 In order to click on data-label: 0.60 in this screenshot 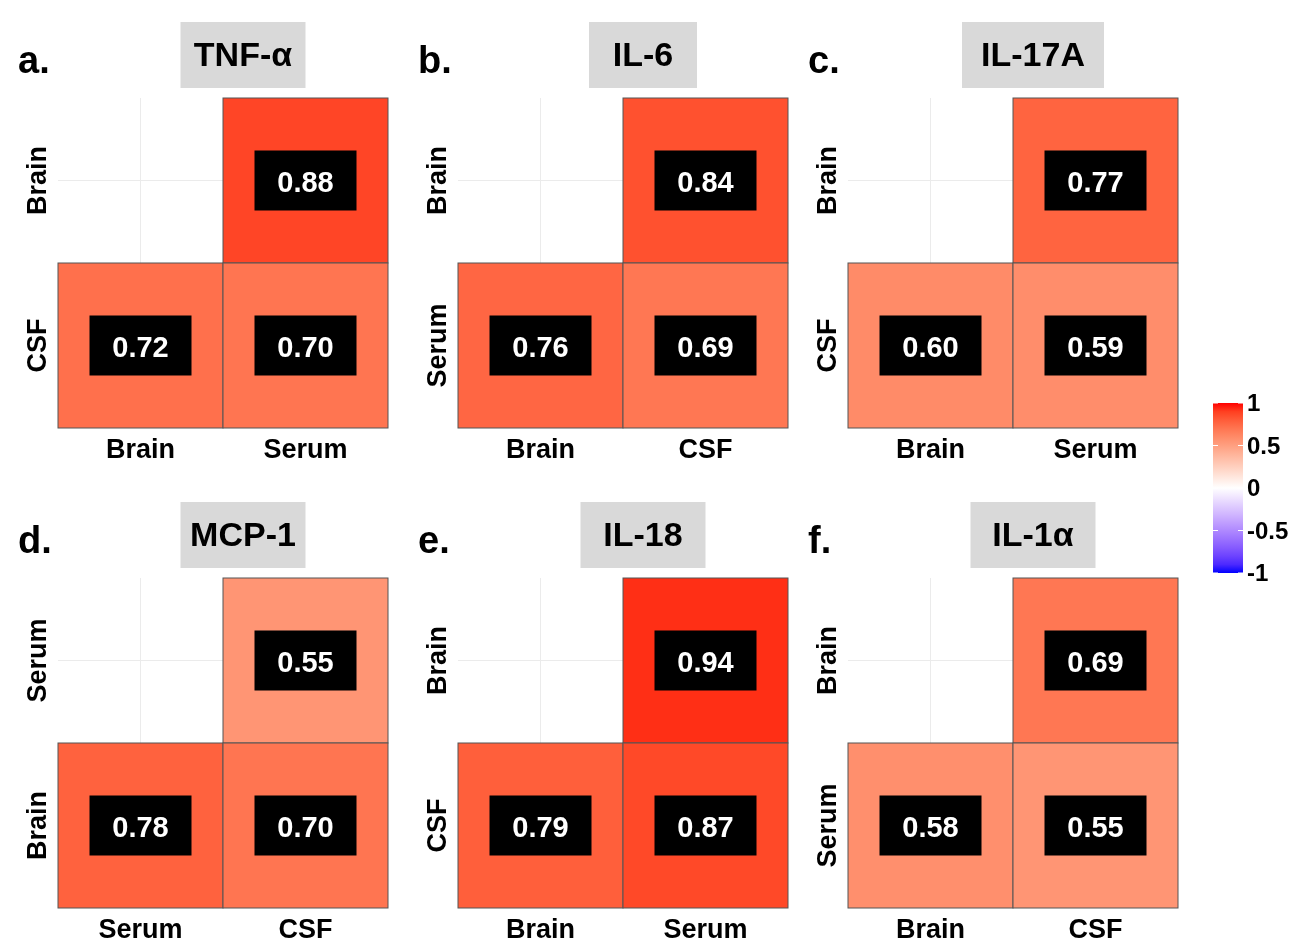, I will do `click(930, 346)`.